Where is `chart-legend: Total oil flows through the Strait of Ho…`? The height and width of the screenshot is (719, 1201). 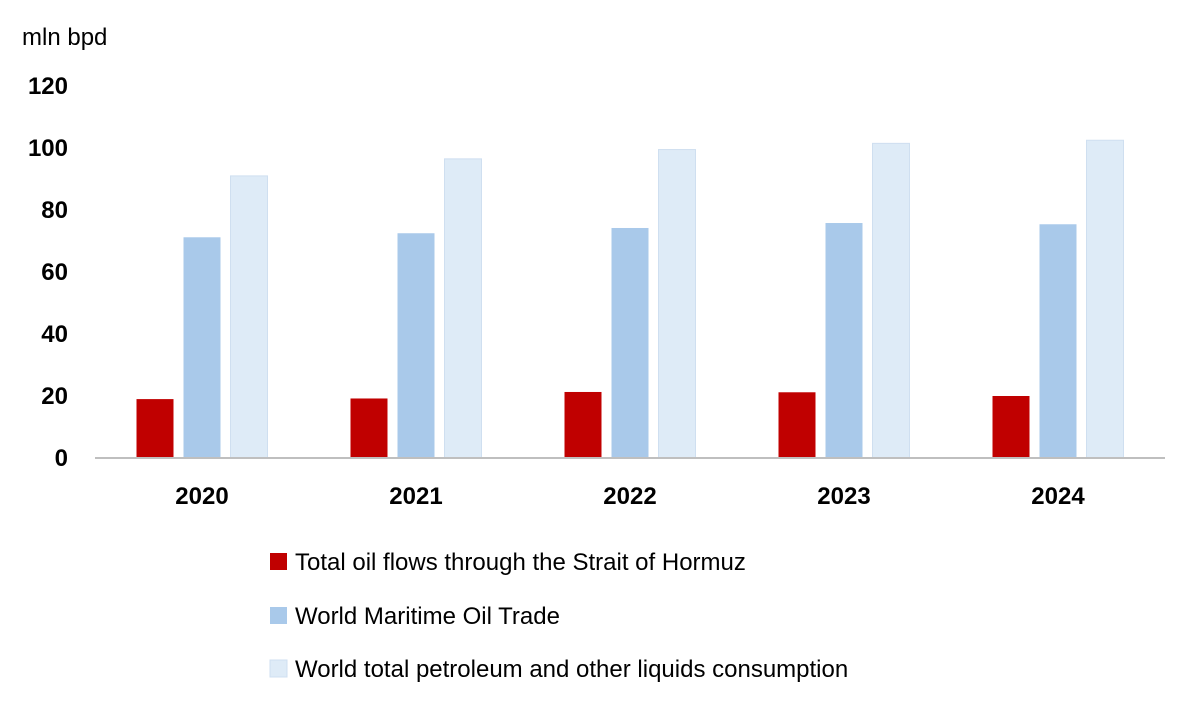
chart-legend: Total oil flows through the Strait of Ho… is located at coordinates (558, 616).